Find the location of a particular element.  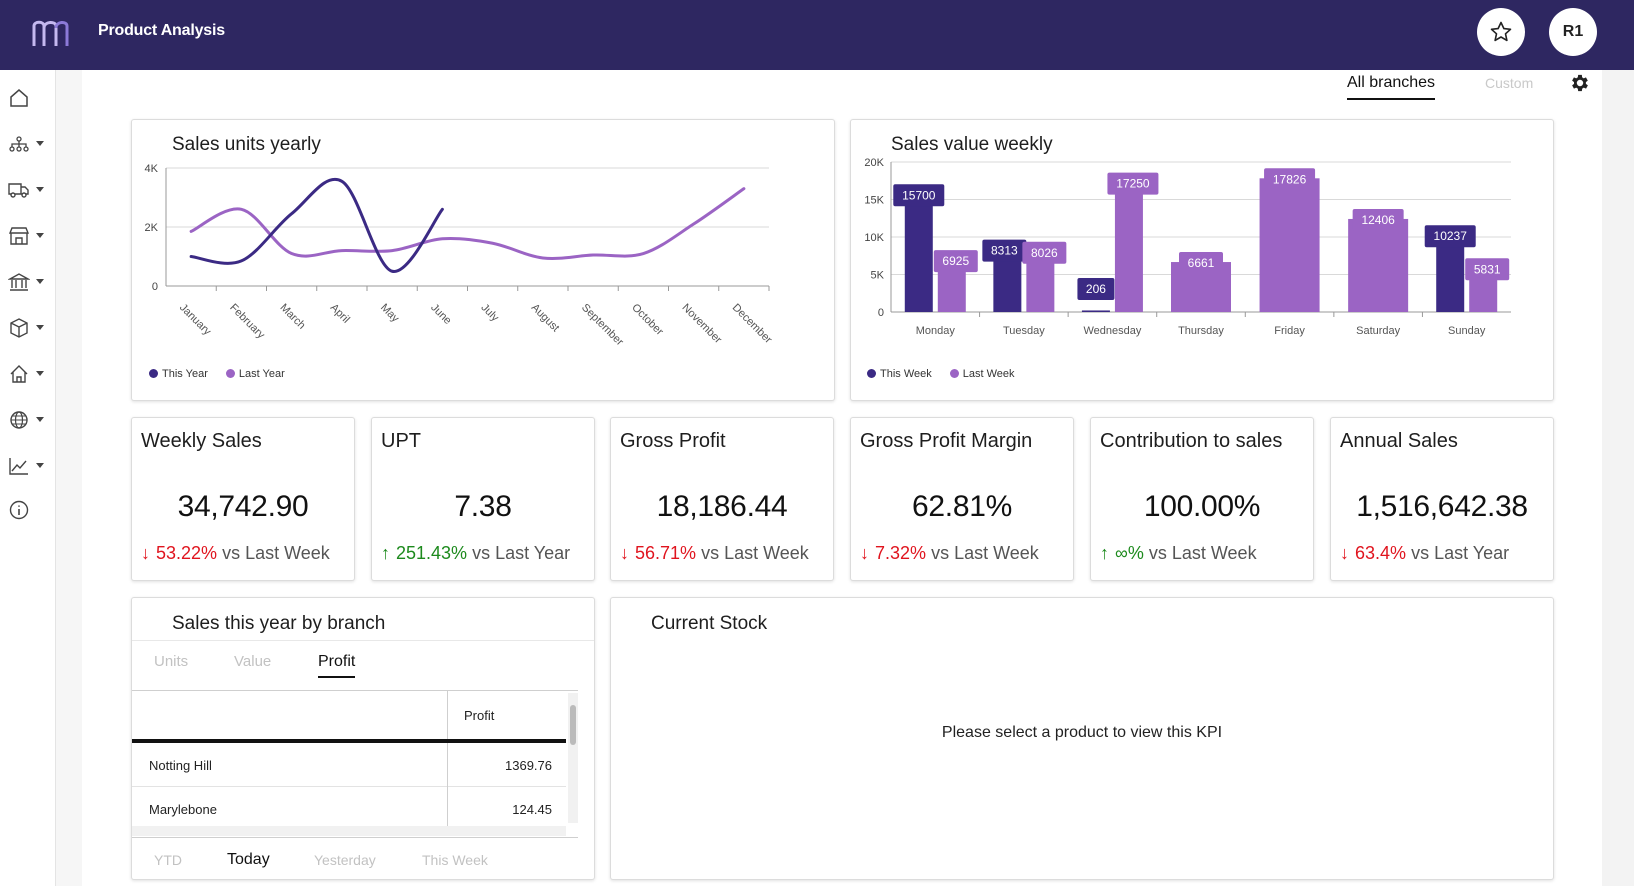

tab-profit: Profit is located at coordinates (337, 665).